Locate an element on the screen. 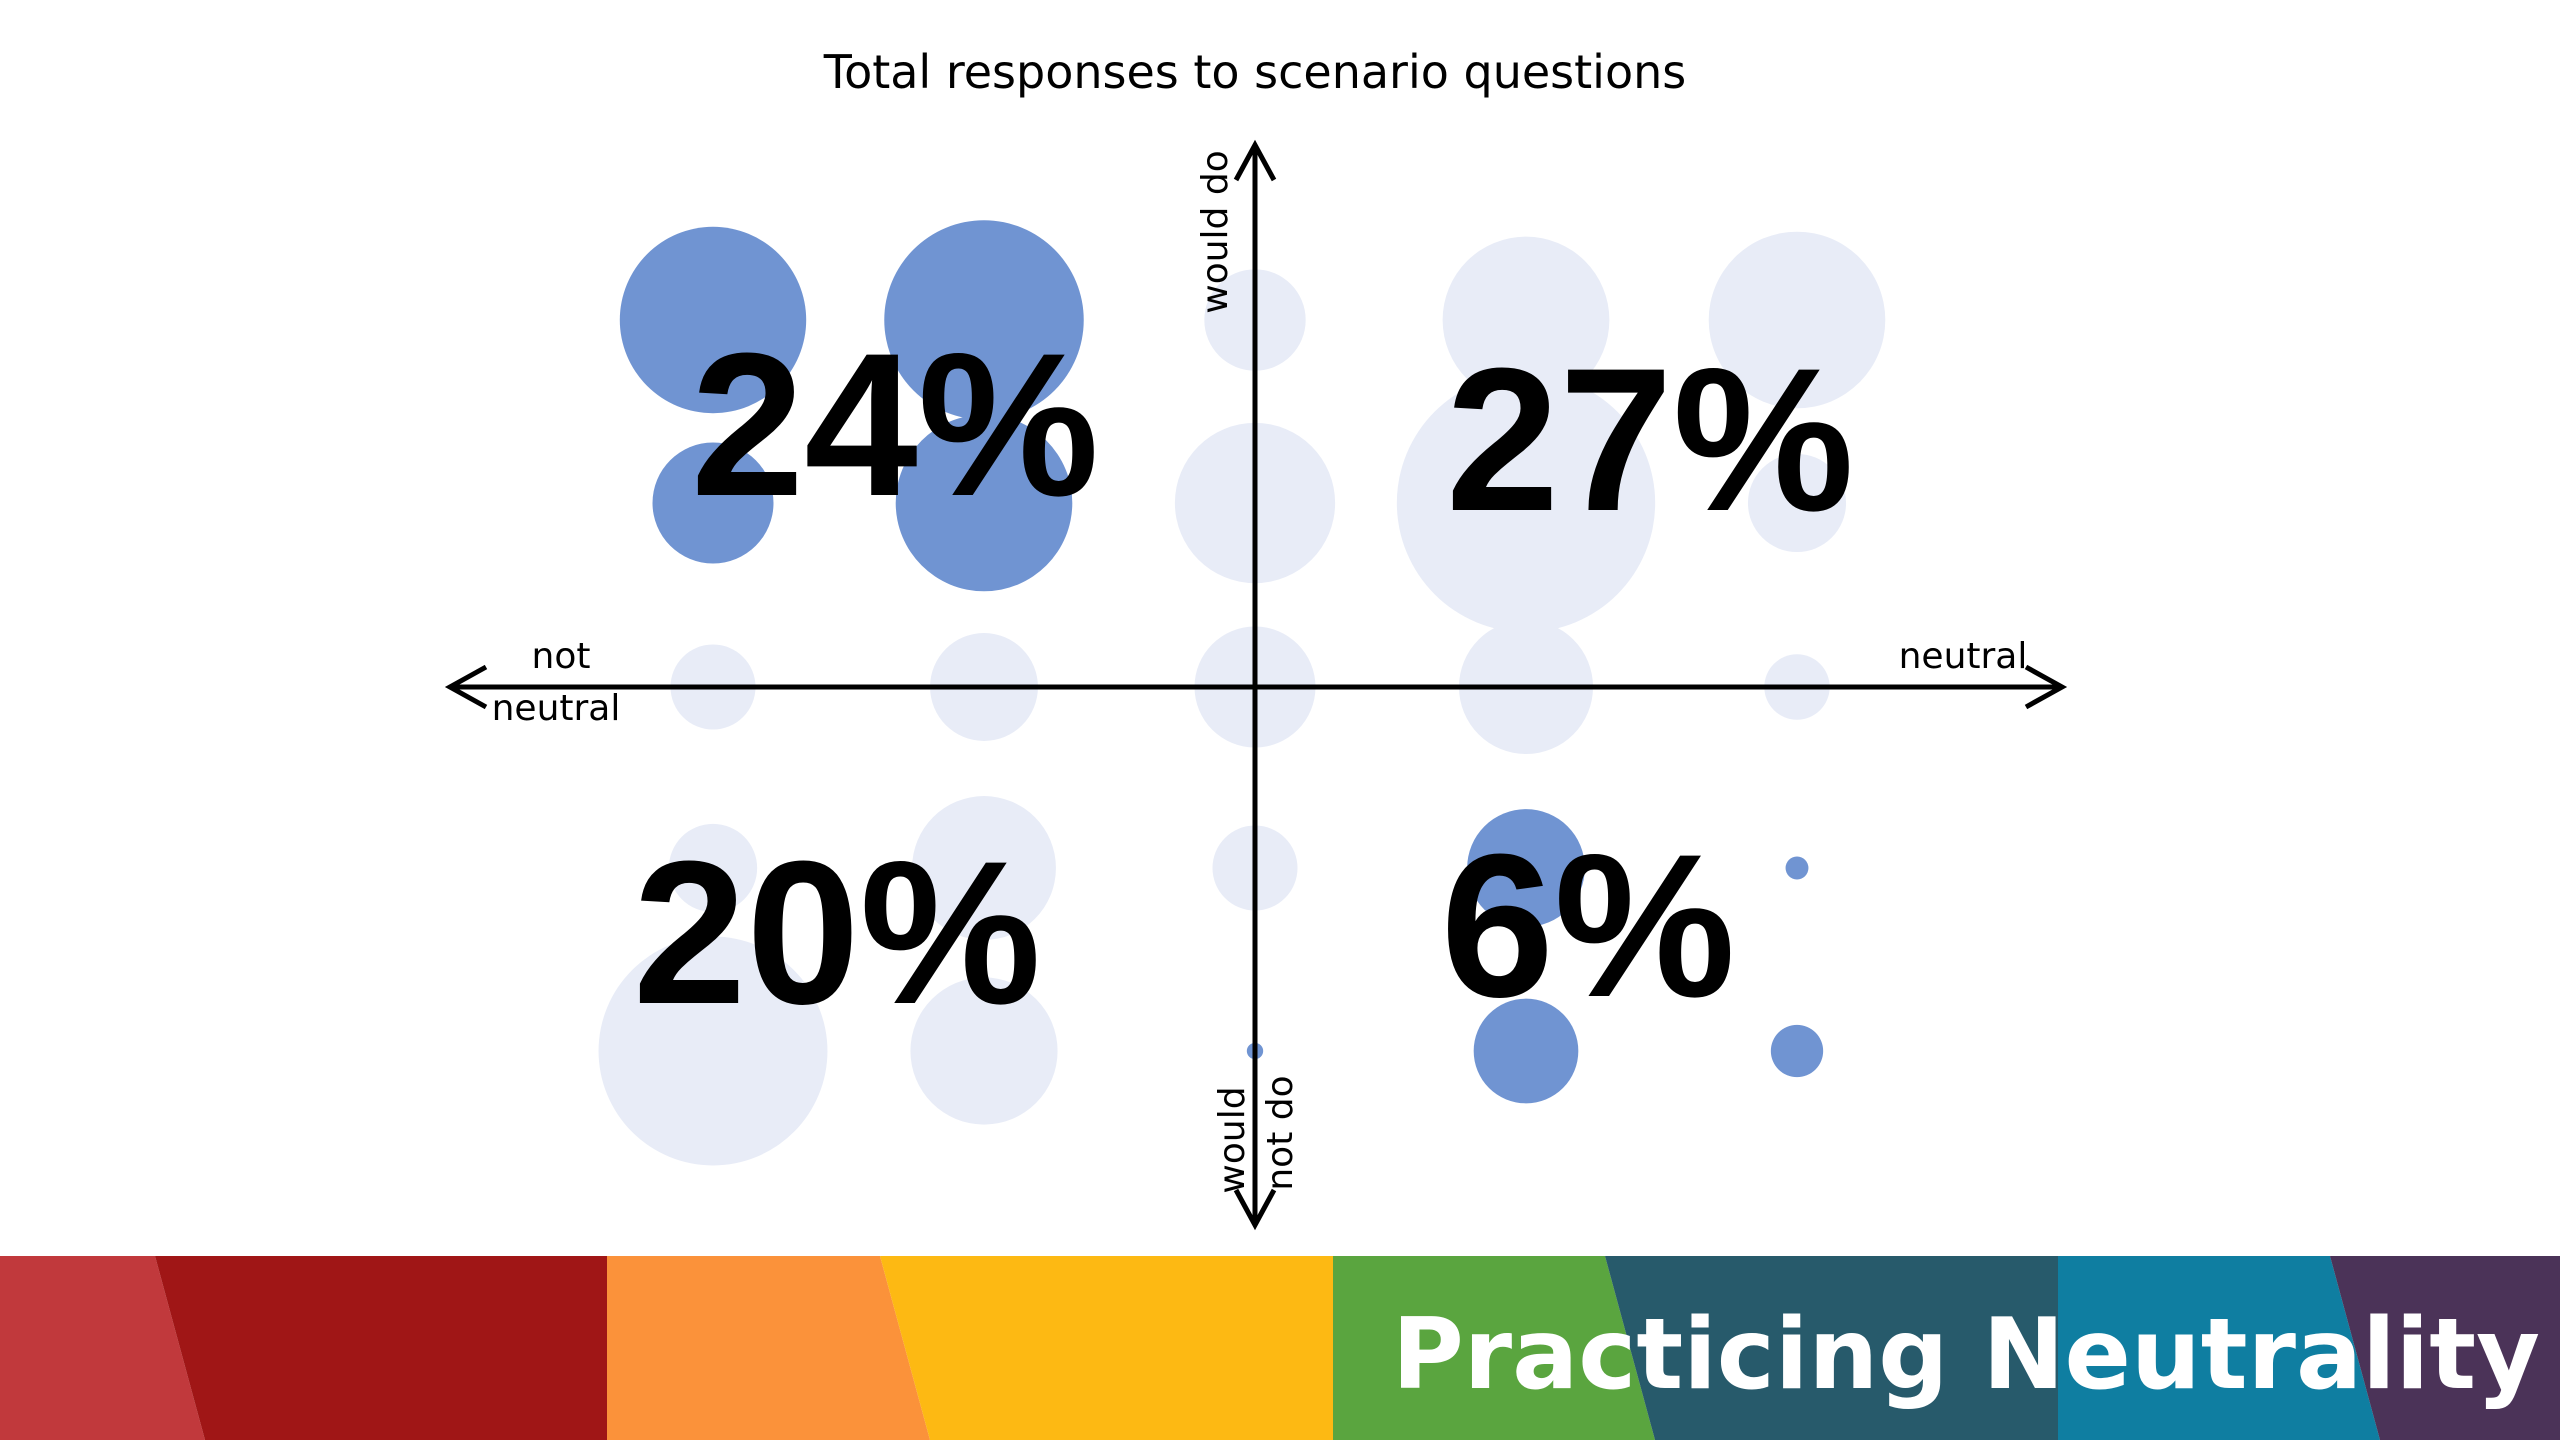 The height and width of the screenshot is (1440, 2560). y-axis-top-label: would do is located at coordinates (1215, 231).